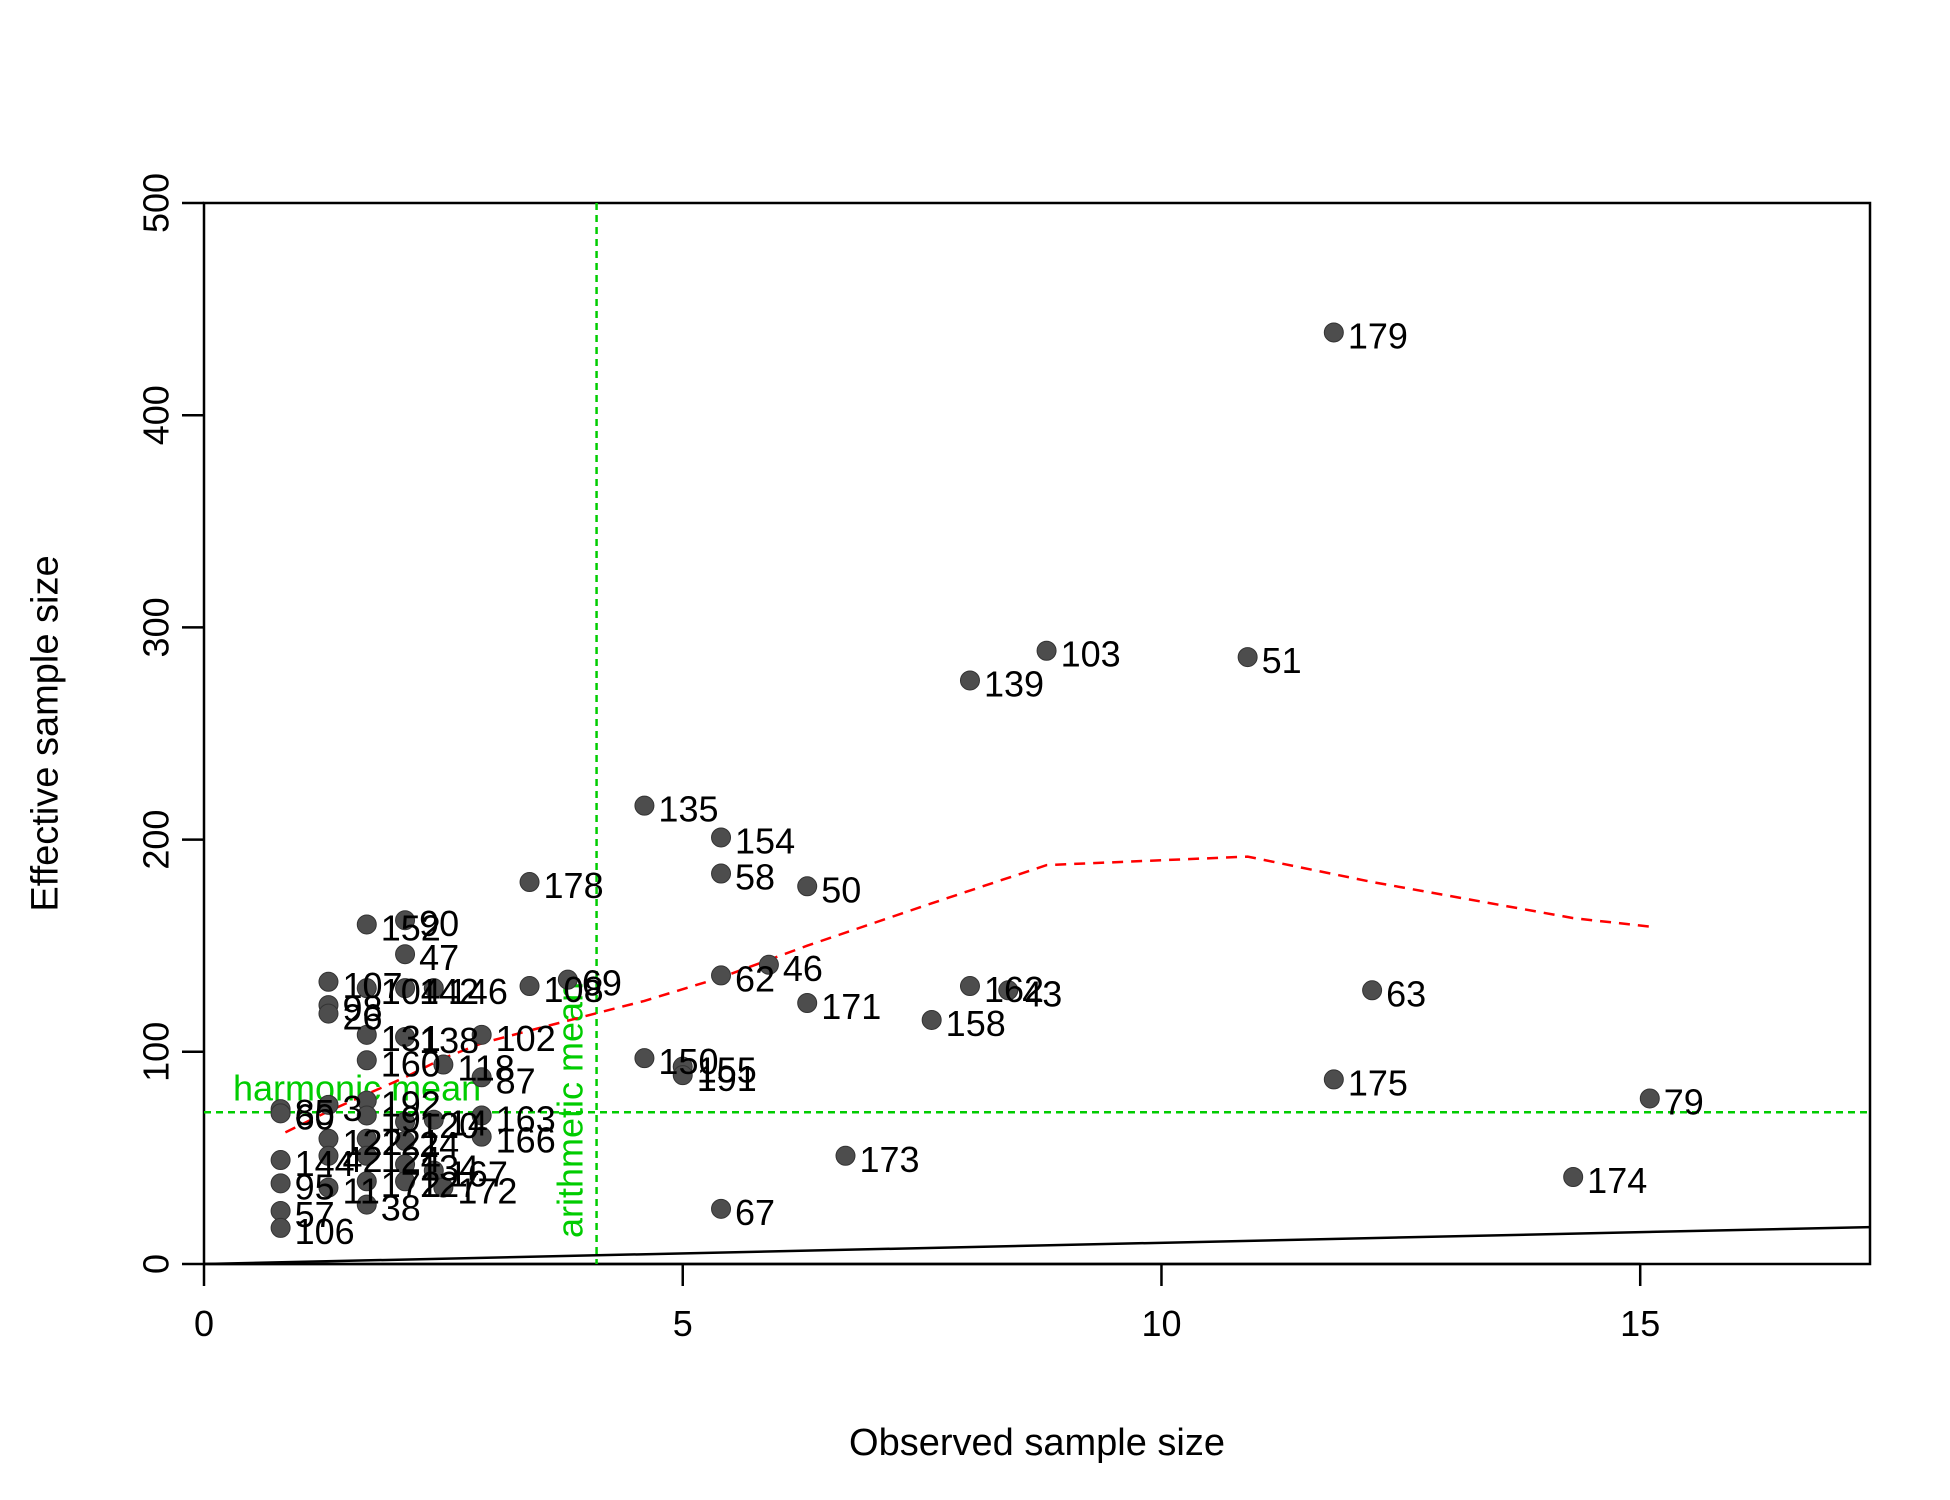  What do you see at coordinates (526, 1140) in the screenshot?
I see `data-point-label: 166` at bounding box center [526, 1140].